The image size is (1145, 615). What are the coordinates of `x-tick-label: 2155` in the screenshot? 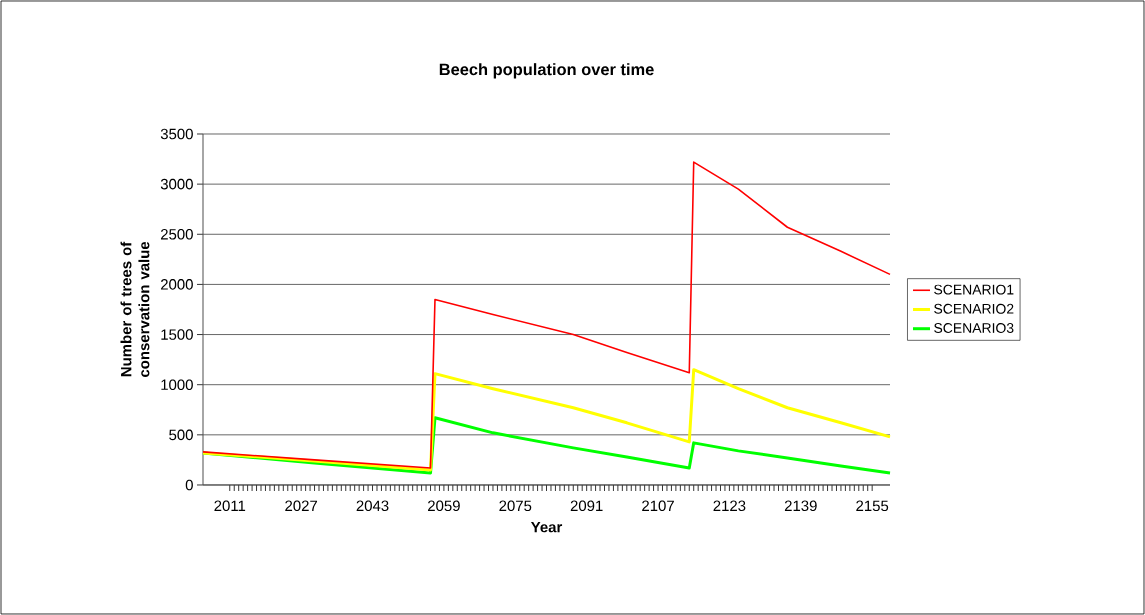 It's located at (872, 506).